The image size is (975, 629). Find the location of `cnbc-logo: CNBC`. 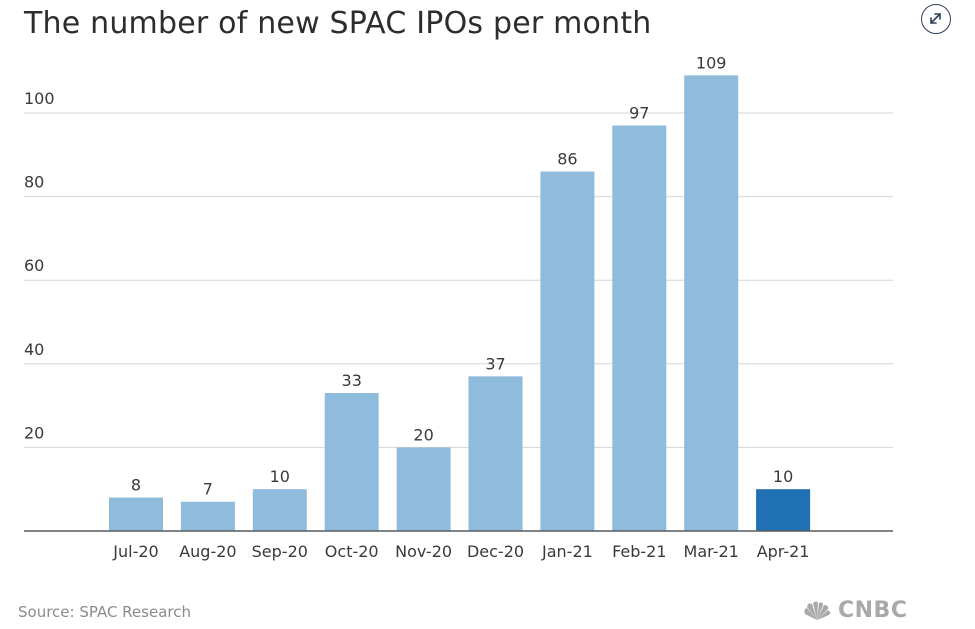

cnbc-logo: CNBC is located at coordinates (854, 610).